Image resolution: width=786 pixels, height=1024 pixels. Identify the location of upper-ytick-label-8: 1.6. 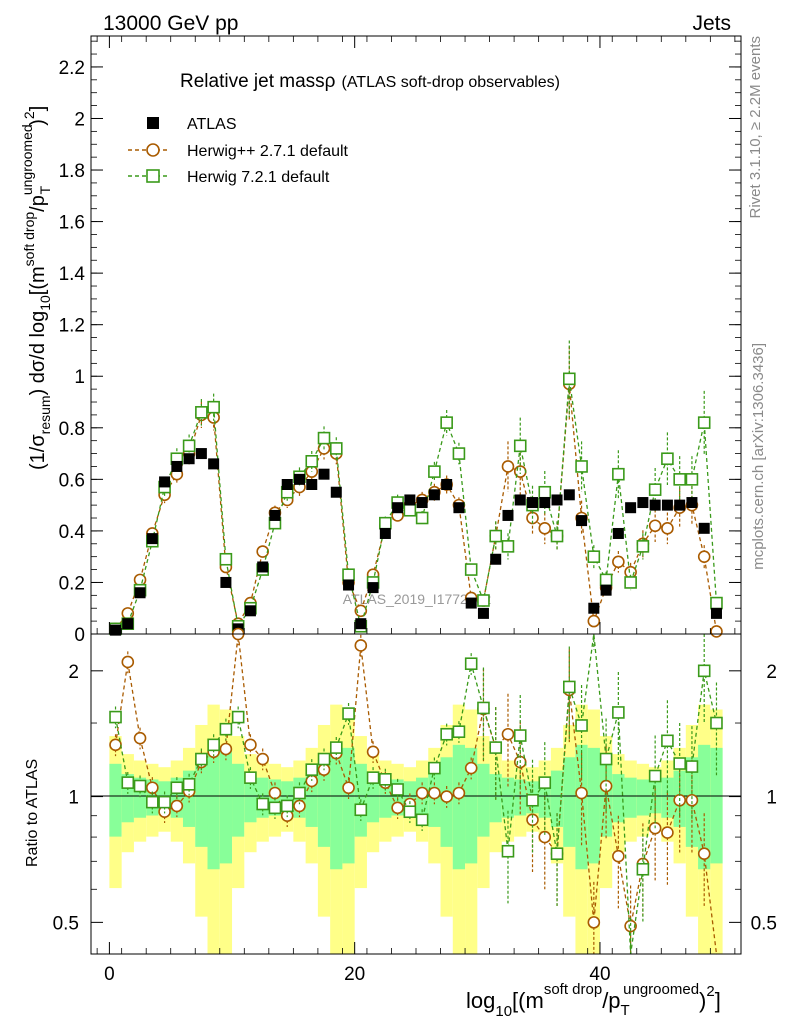
(72, 223).